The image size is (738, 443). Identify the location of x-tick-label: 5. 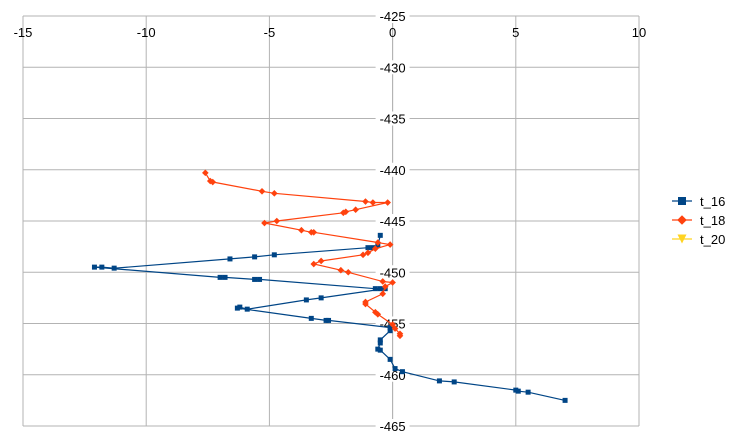
(515, 32).